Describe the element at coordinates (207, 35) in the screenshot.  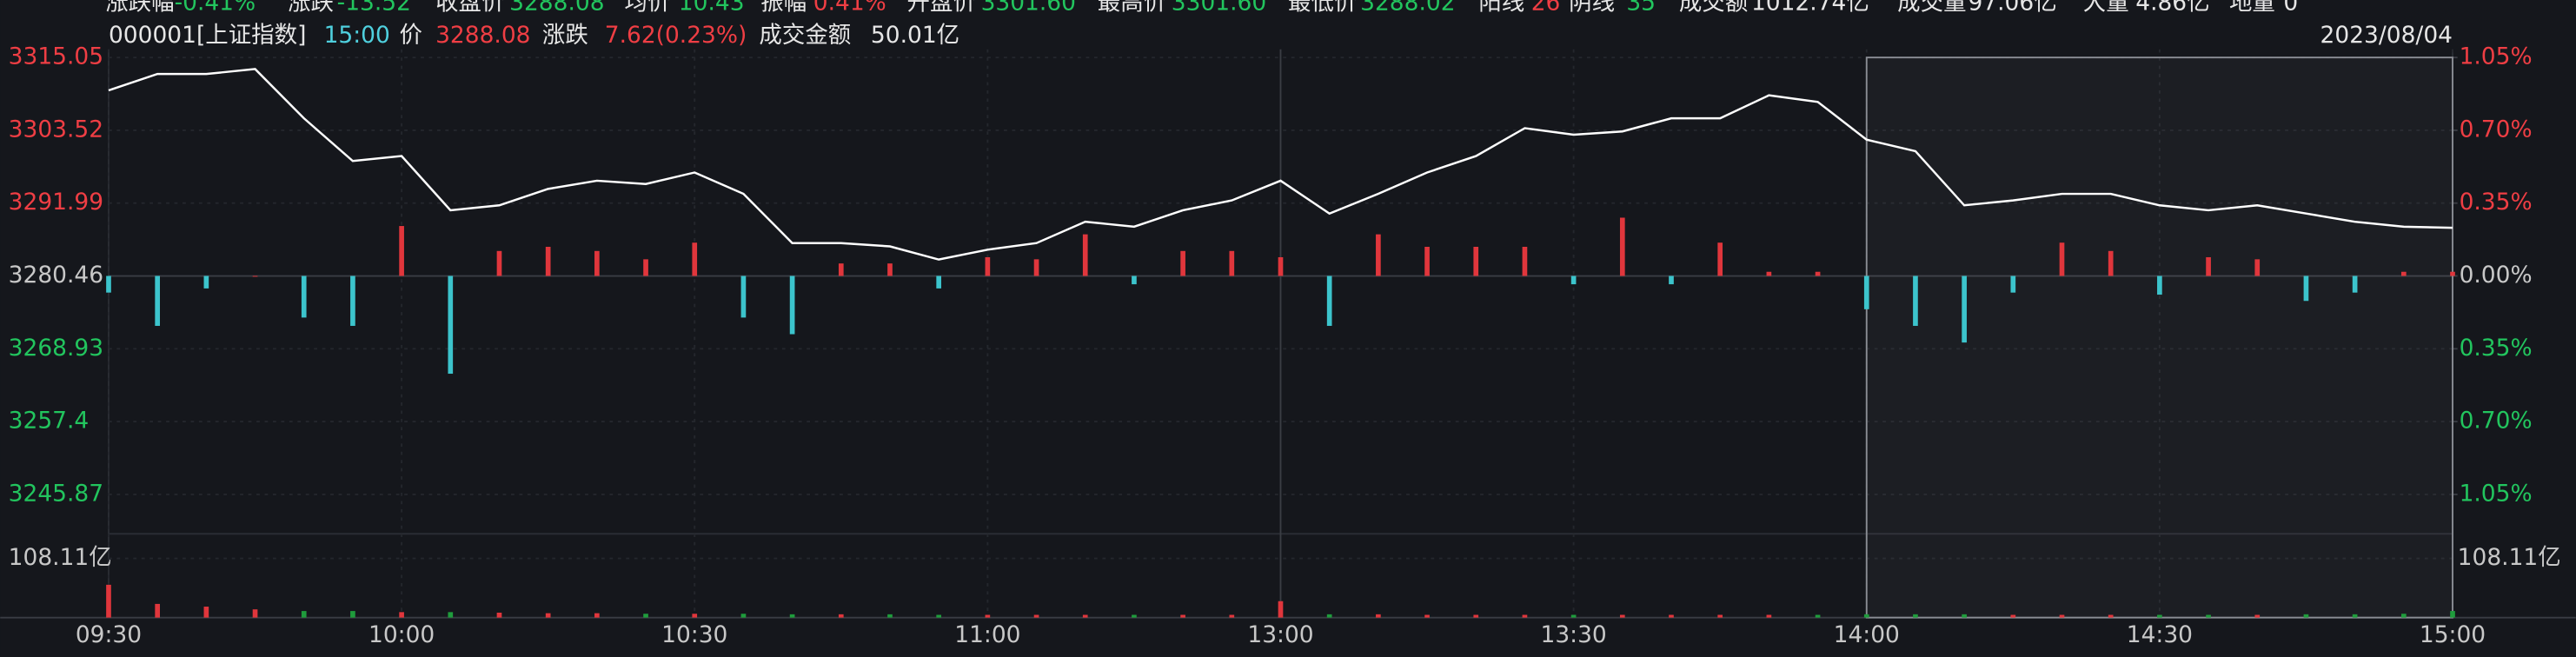
I see `symbol: 000001[上证指数]` at that location.